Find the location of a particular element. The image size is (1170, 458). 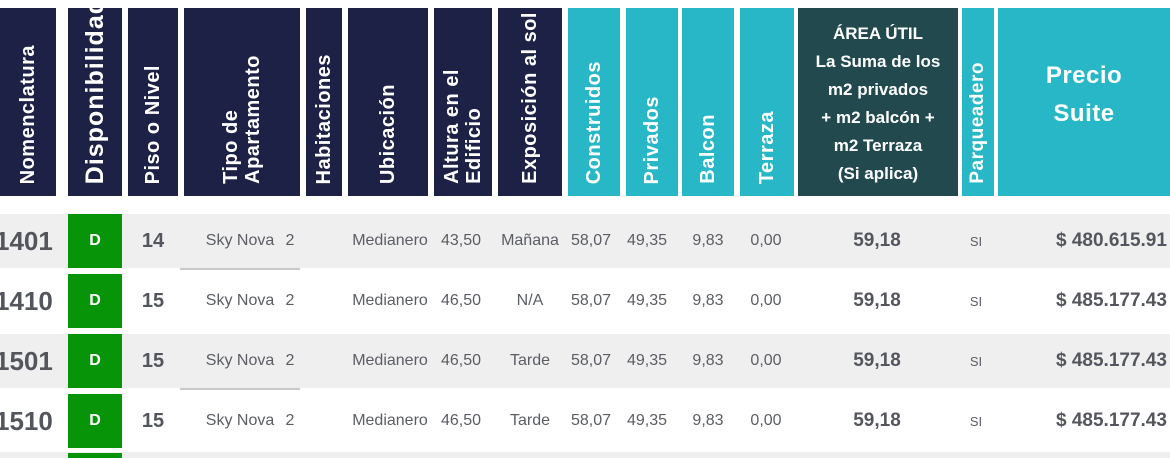

col-header-tipo-apartamento: Tipo de Apartamento is located at coordinates (242, 102).